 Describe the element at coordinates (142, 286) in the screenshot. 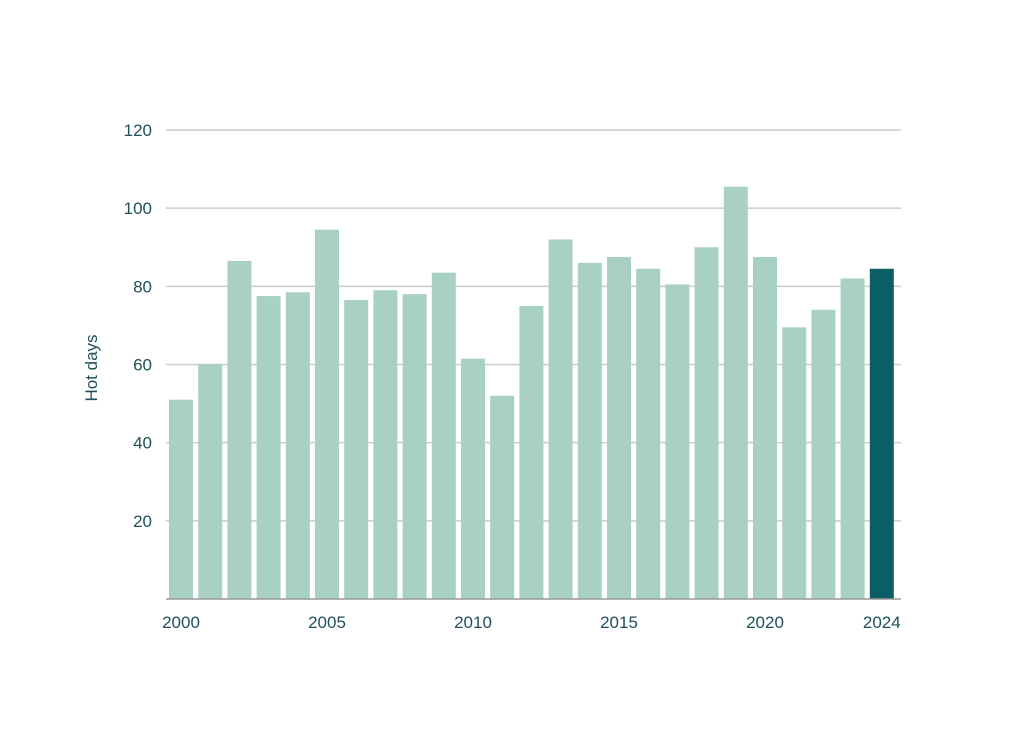

I see `y-tick-label: 80` at that location.